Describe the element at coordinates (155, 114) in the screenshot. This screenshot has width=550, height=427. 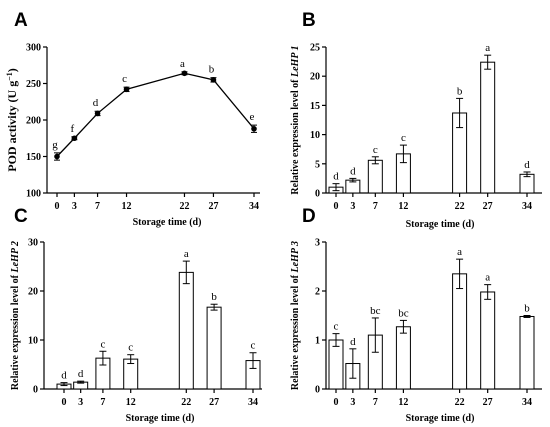
I see `series-line` at that location.